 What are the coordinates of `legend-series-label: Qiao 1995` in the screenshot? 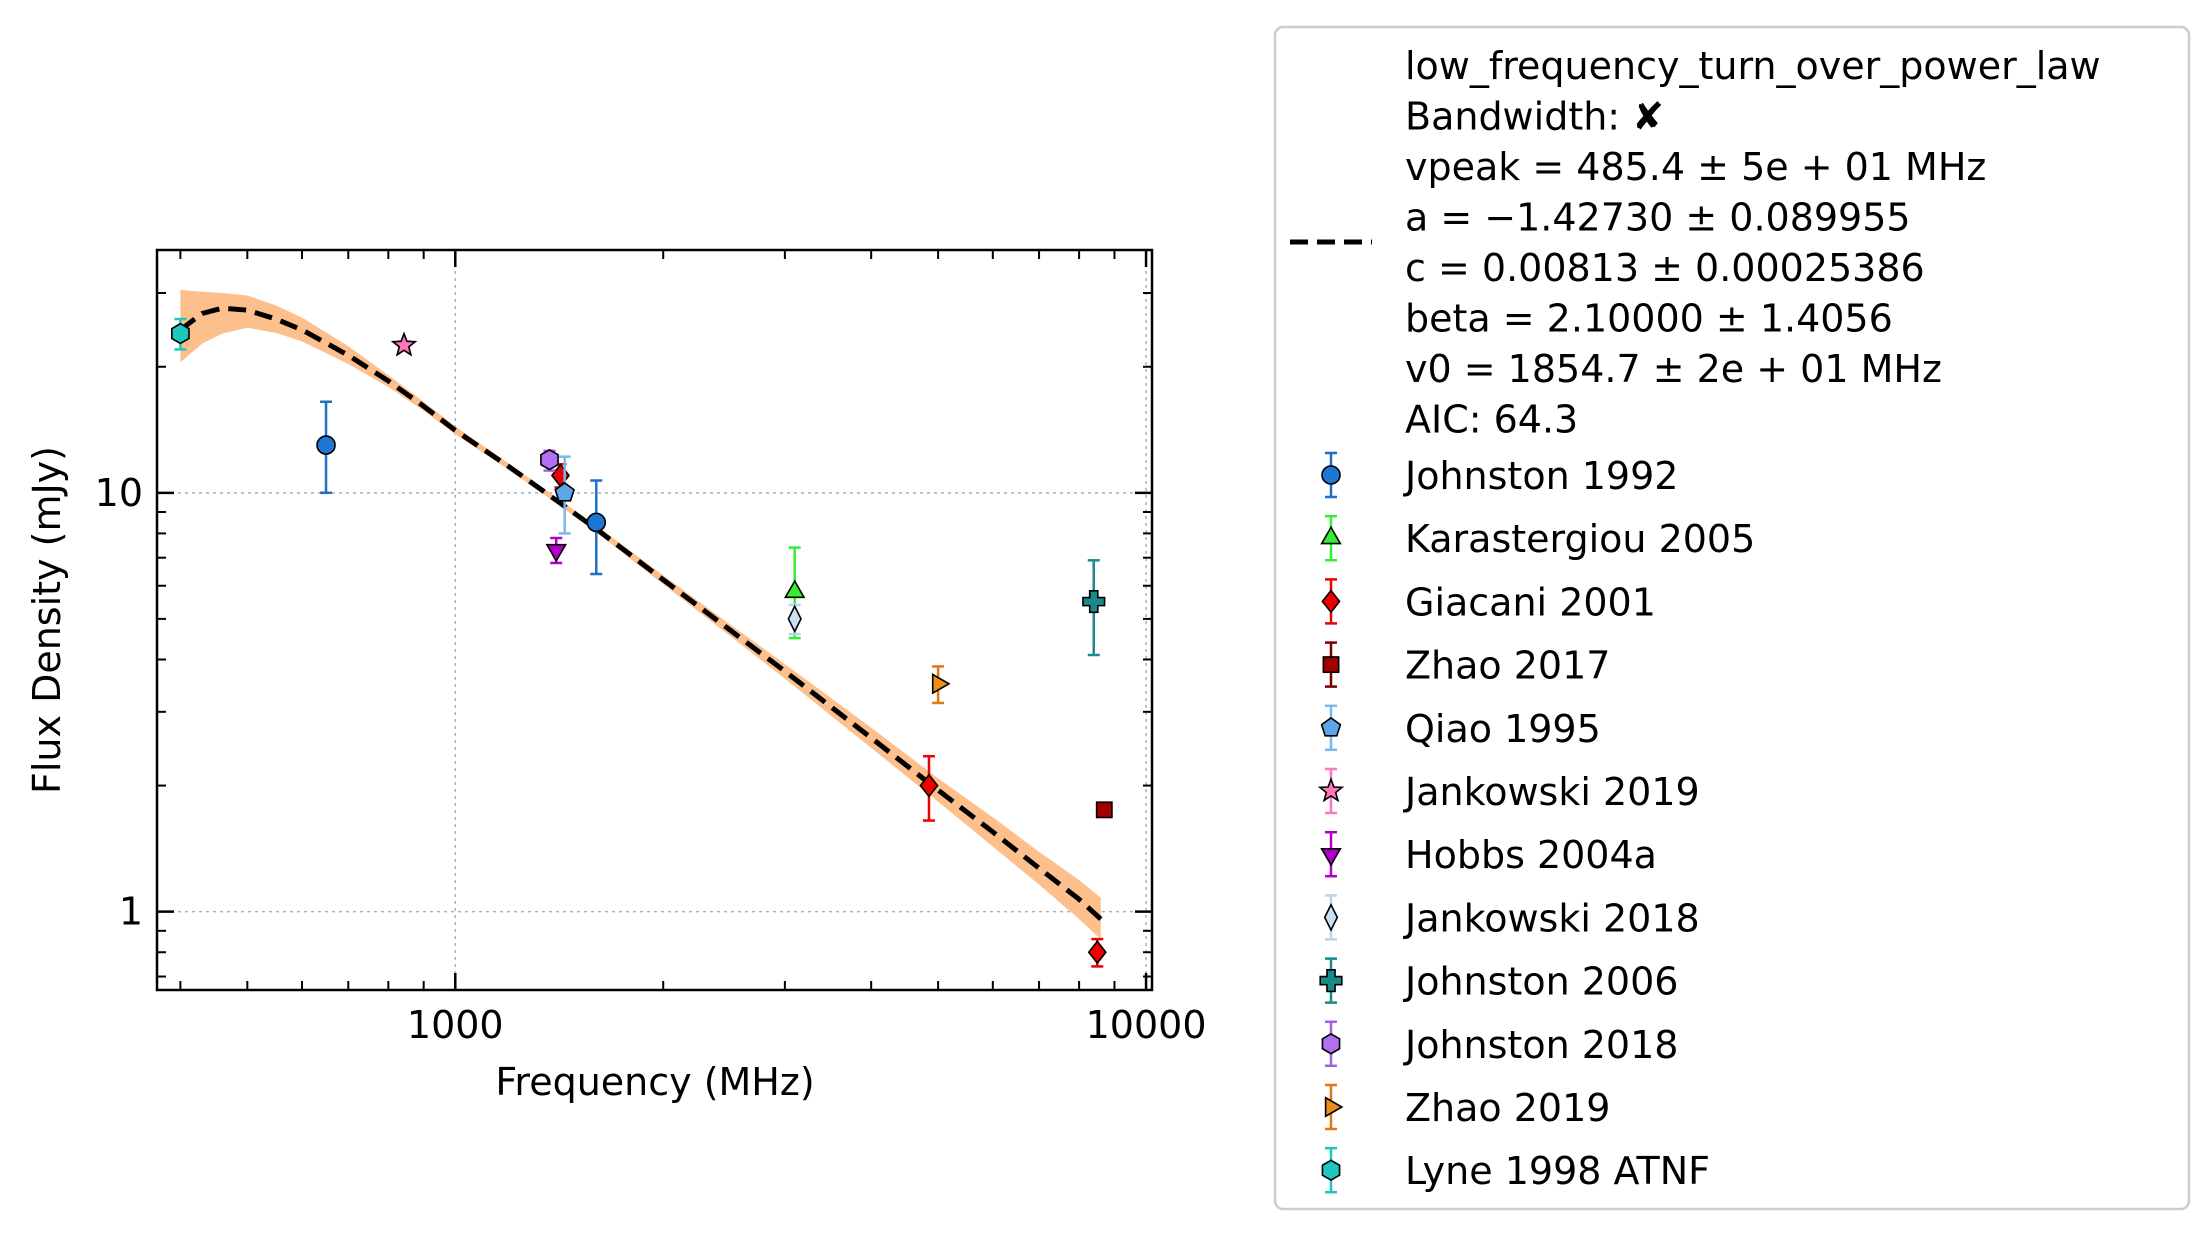 It's located at (1503, 729).